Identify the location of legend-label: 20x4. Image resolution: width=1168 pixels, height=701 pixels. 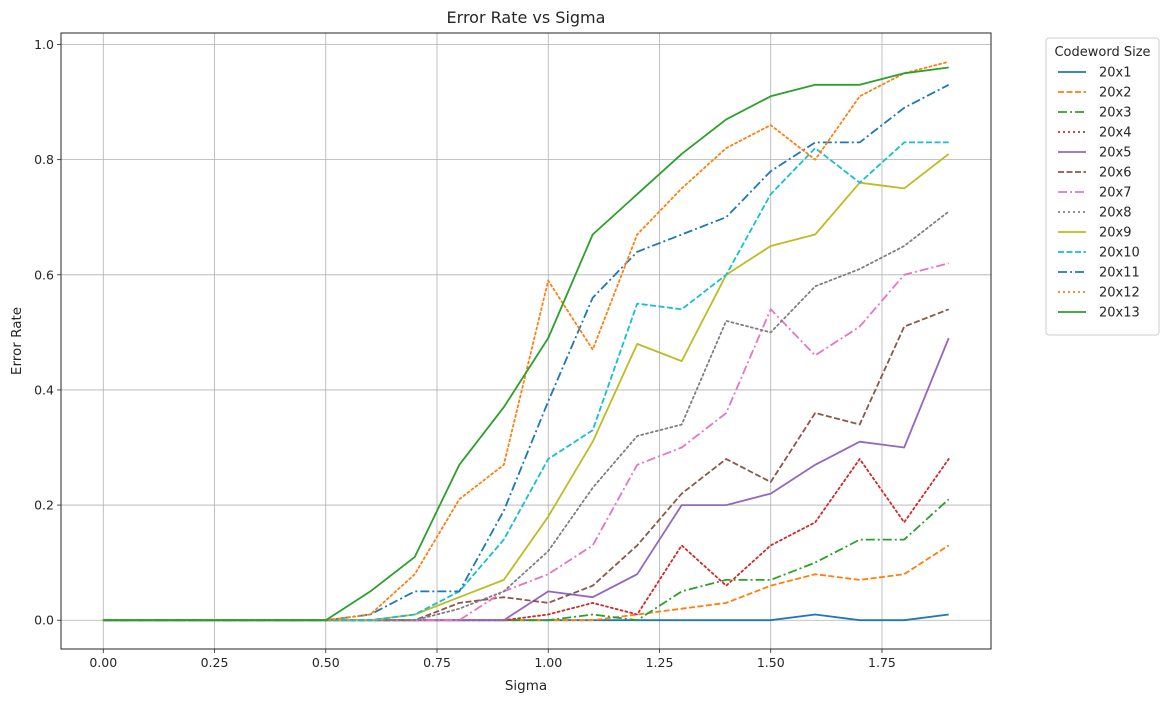
(1115, 133).